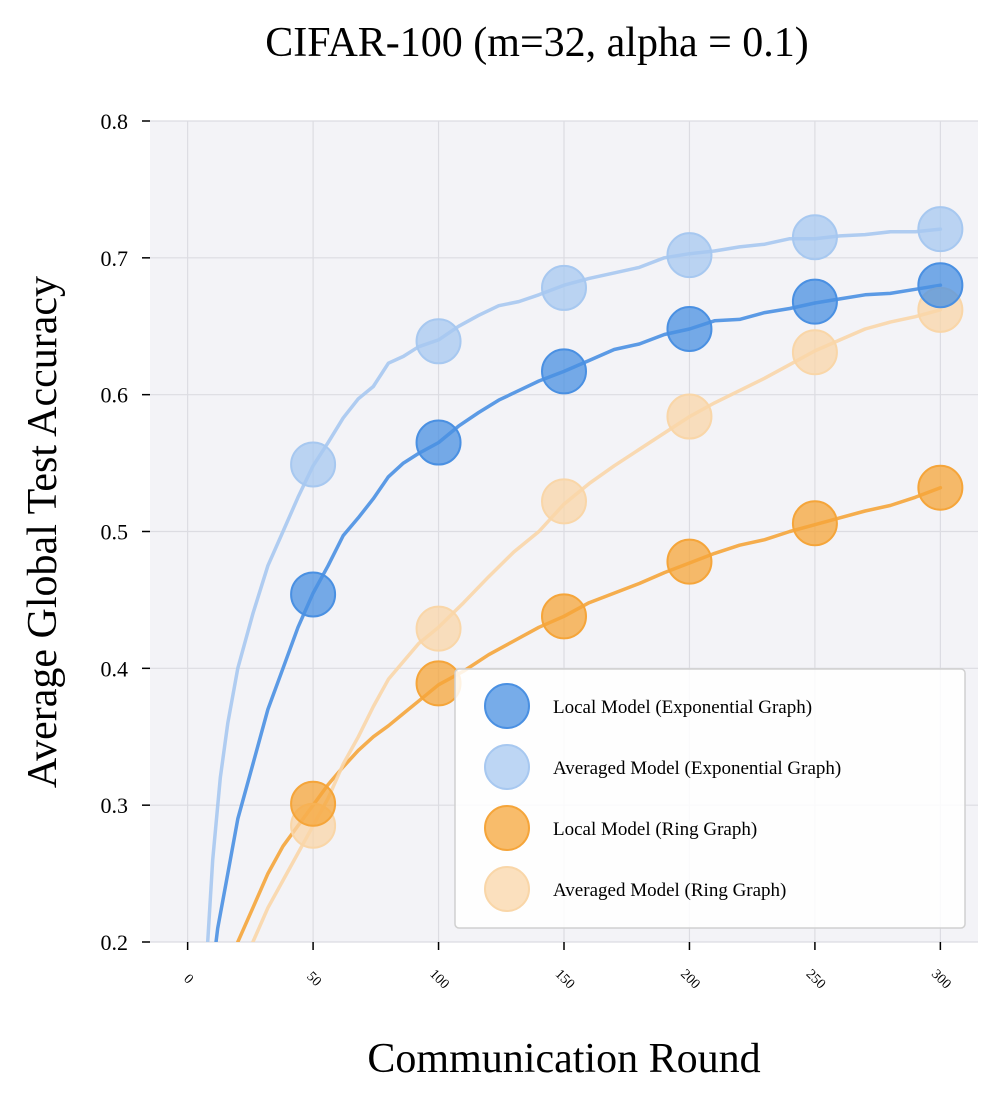  What do you see at coordinates (438, 979) in the screenshot?
I see `x-tick-label: 100` at bounding box center [438, 979].